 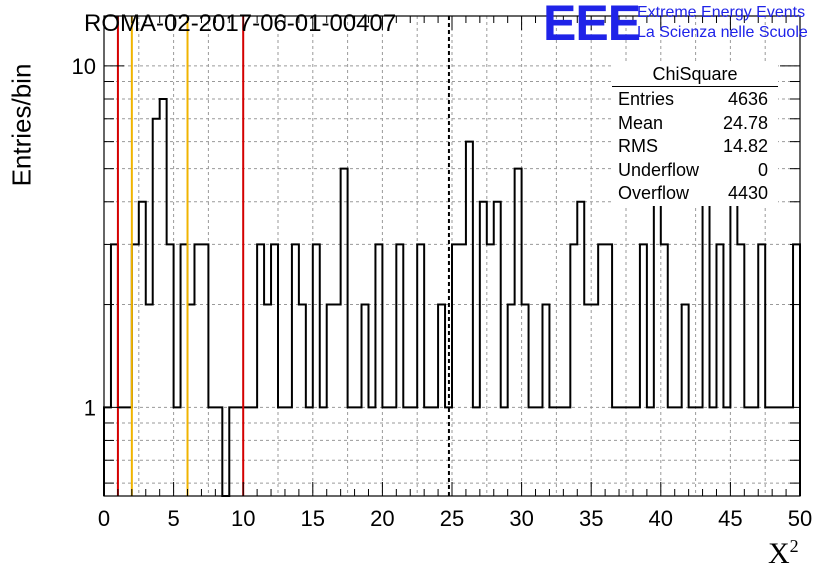 I want to click on x-tick-label: 50, so click(x=800, y=518).